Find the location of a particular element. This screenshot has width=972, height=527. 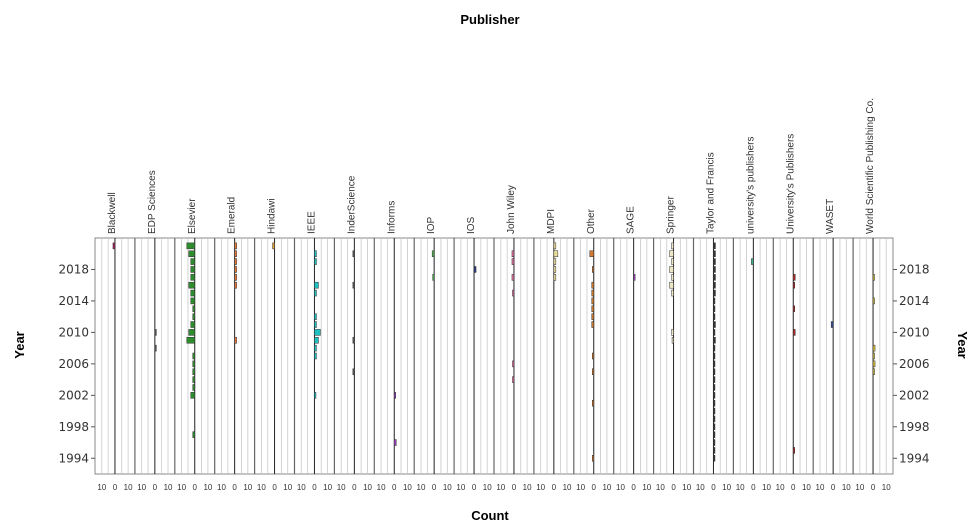

bar-elsevier-2004 is located at coordinates (194, 379).